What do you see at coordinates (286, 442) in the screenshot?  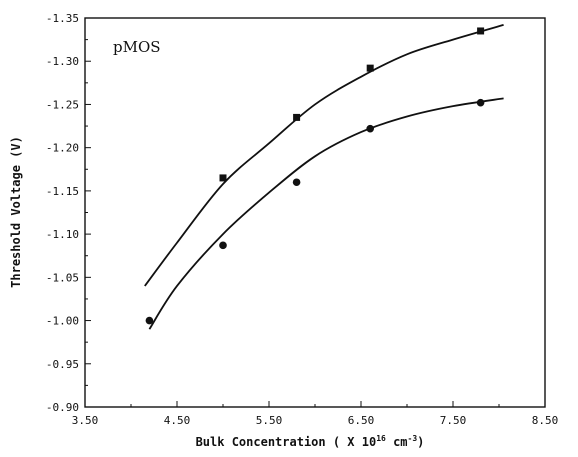 I see `x-axis-title-main: Bulk Concentration ( X 10` at bounding box center [286, 442].